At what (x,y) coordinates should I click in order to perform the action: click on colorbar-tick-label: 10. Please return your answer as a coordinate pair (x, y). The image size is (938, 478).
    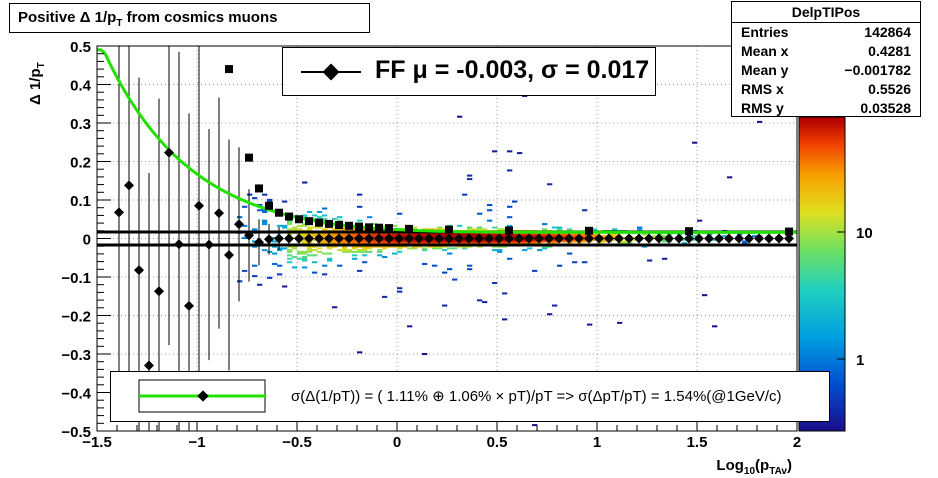
    Looking at the image, I should click on (864, 233).